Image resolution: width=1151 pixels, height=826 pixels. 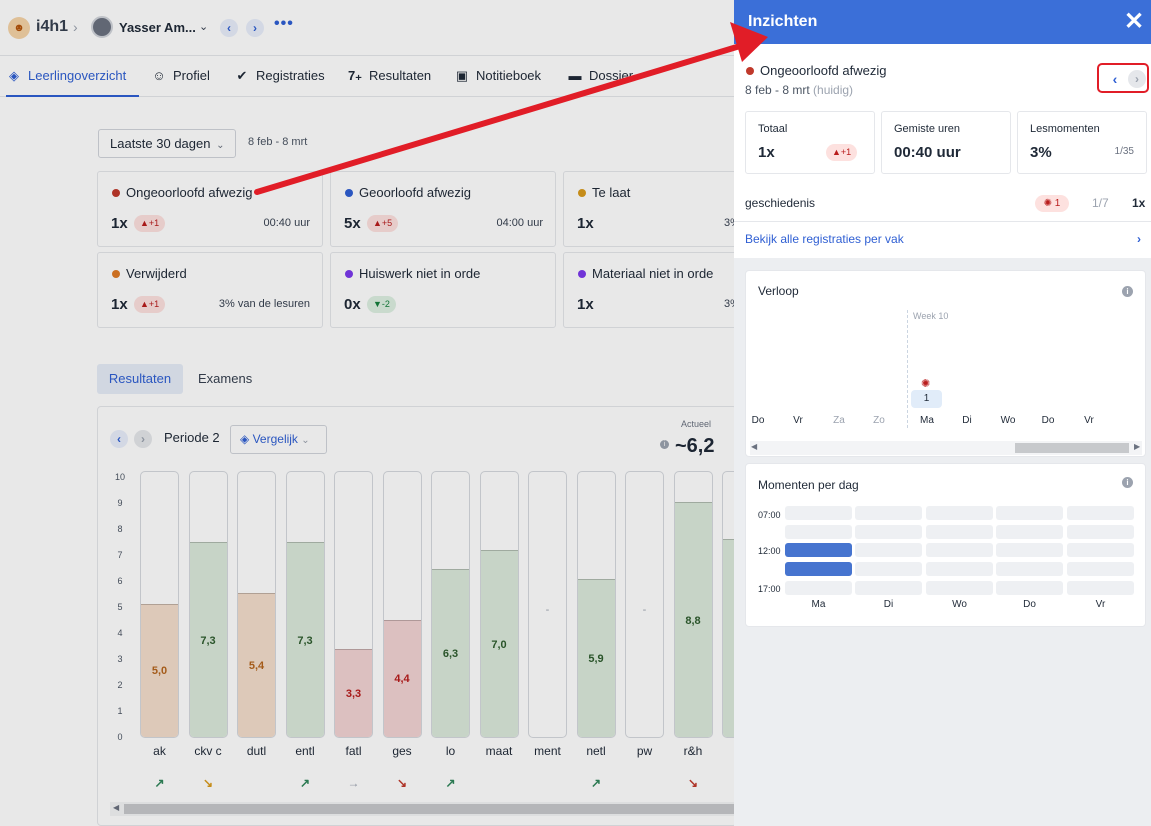 What do you see at coordinates (1115, 79) in the screenshot?
I see `previous-category-button: ‹` at bounding box center [1115, 79].